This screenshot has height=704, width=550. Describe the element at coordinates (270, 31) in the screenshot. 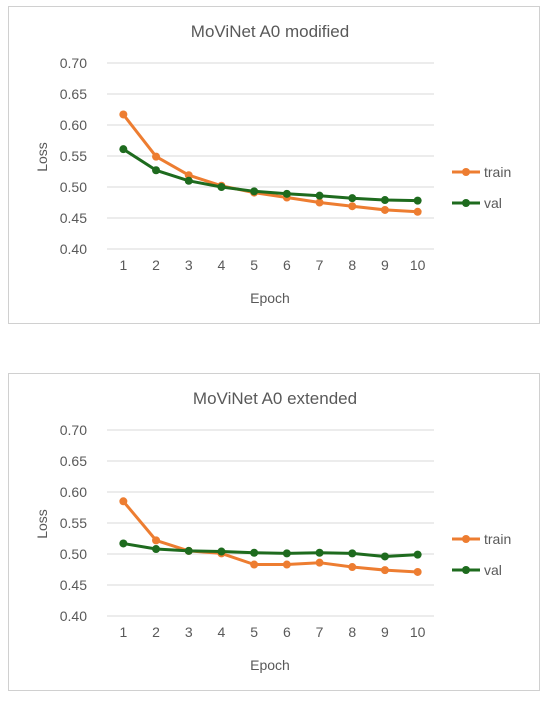

I see `chart-title: MoViNet A0 modified` at that location.